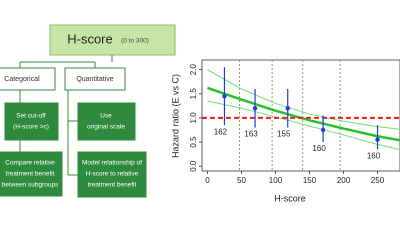 Image resolution: width=400 pixels, height=250 pixels. What do you see at coordinates (193, 142) in the screenshot?
I see `y-tick-label: 0.5` at bounding box center [193, 142].